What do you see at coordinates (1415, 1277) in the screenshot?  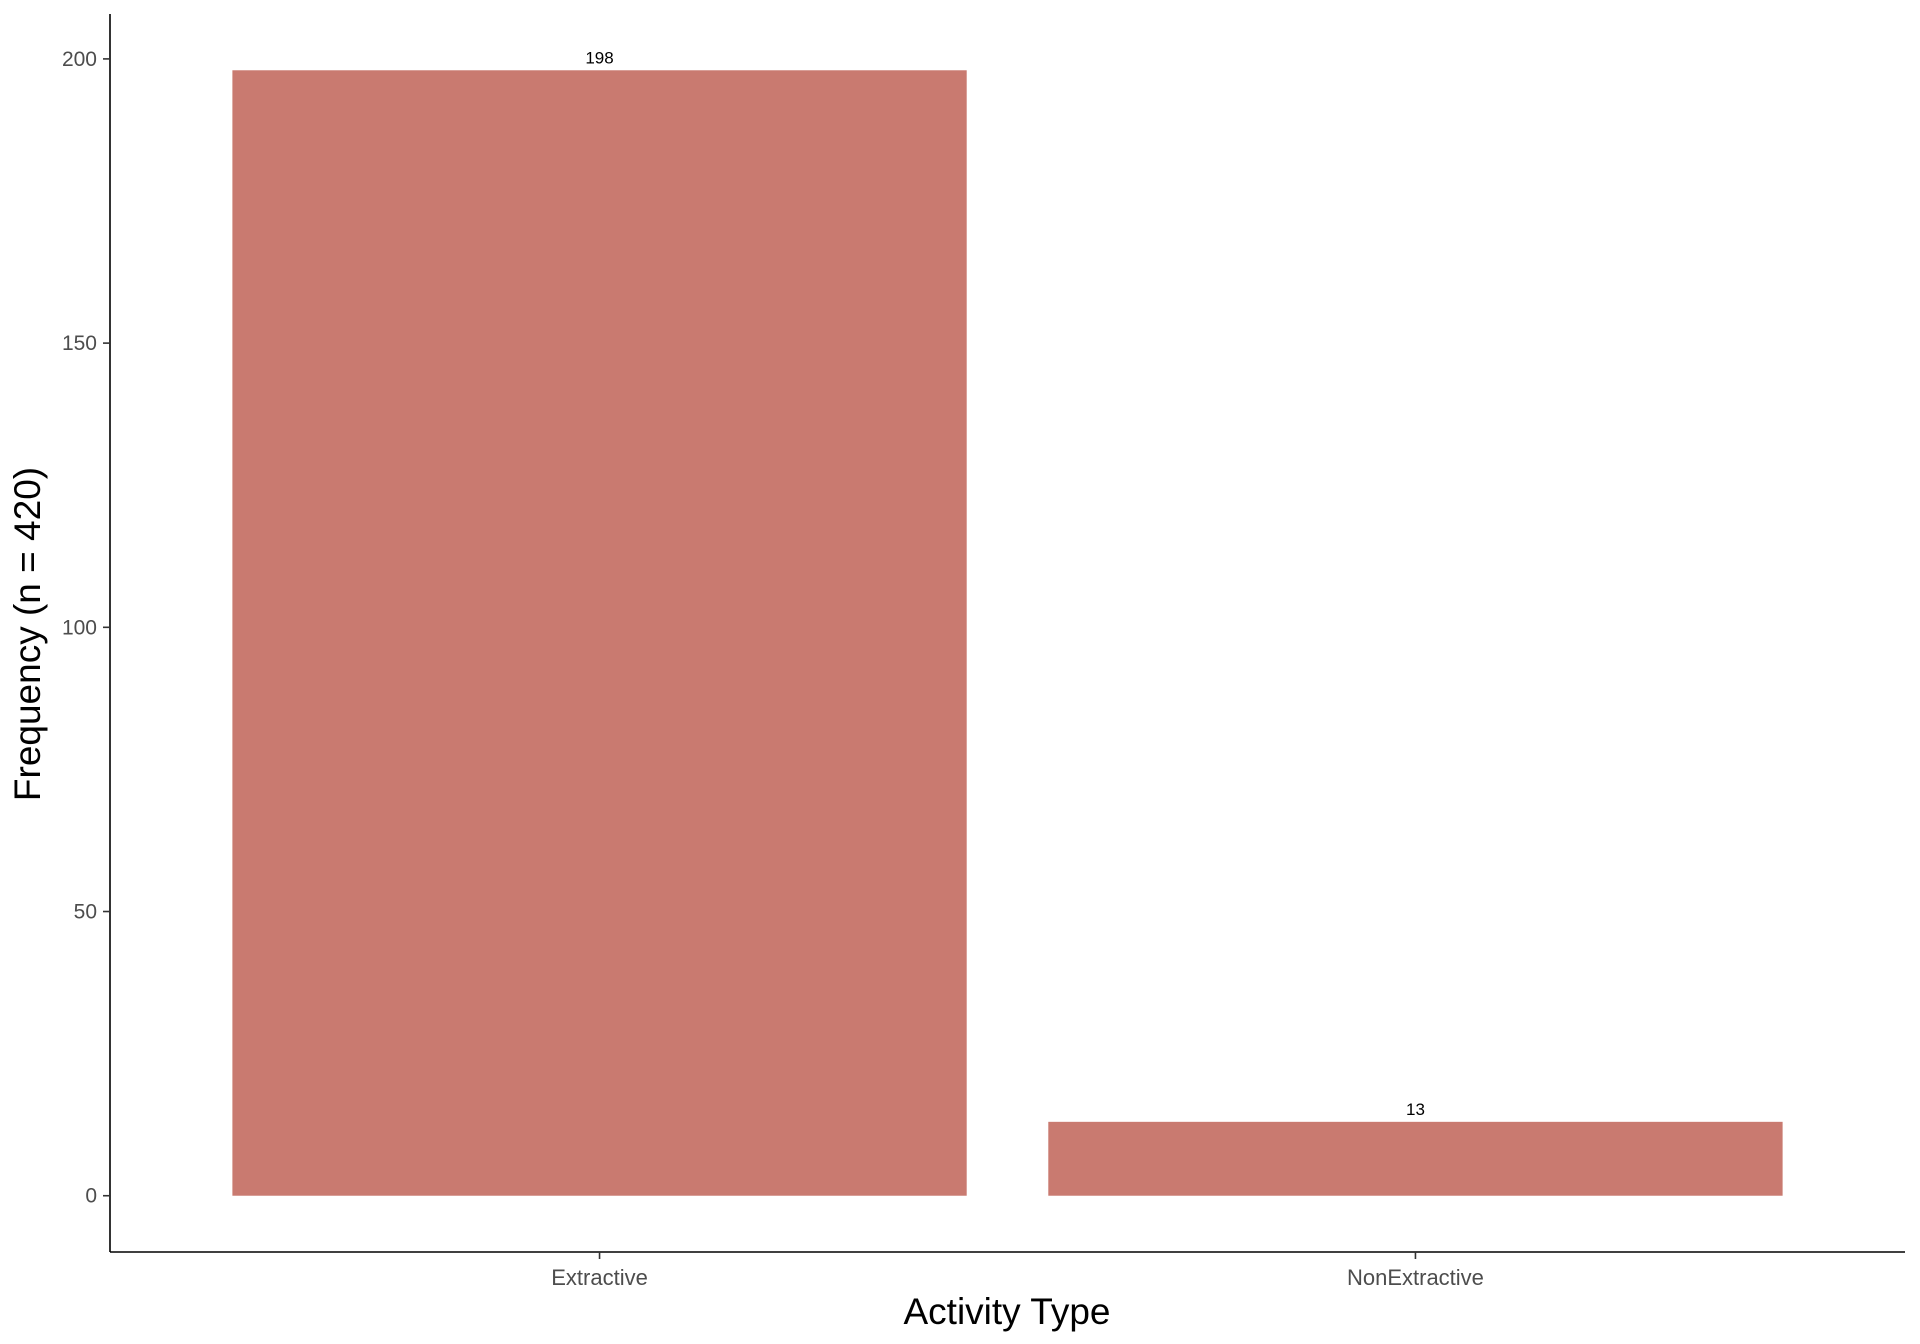 I see `x-tick-label-nonextractive: NonExtractive` at bounding box center [1415, 1277].